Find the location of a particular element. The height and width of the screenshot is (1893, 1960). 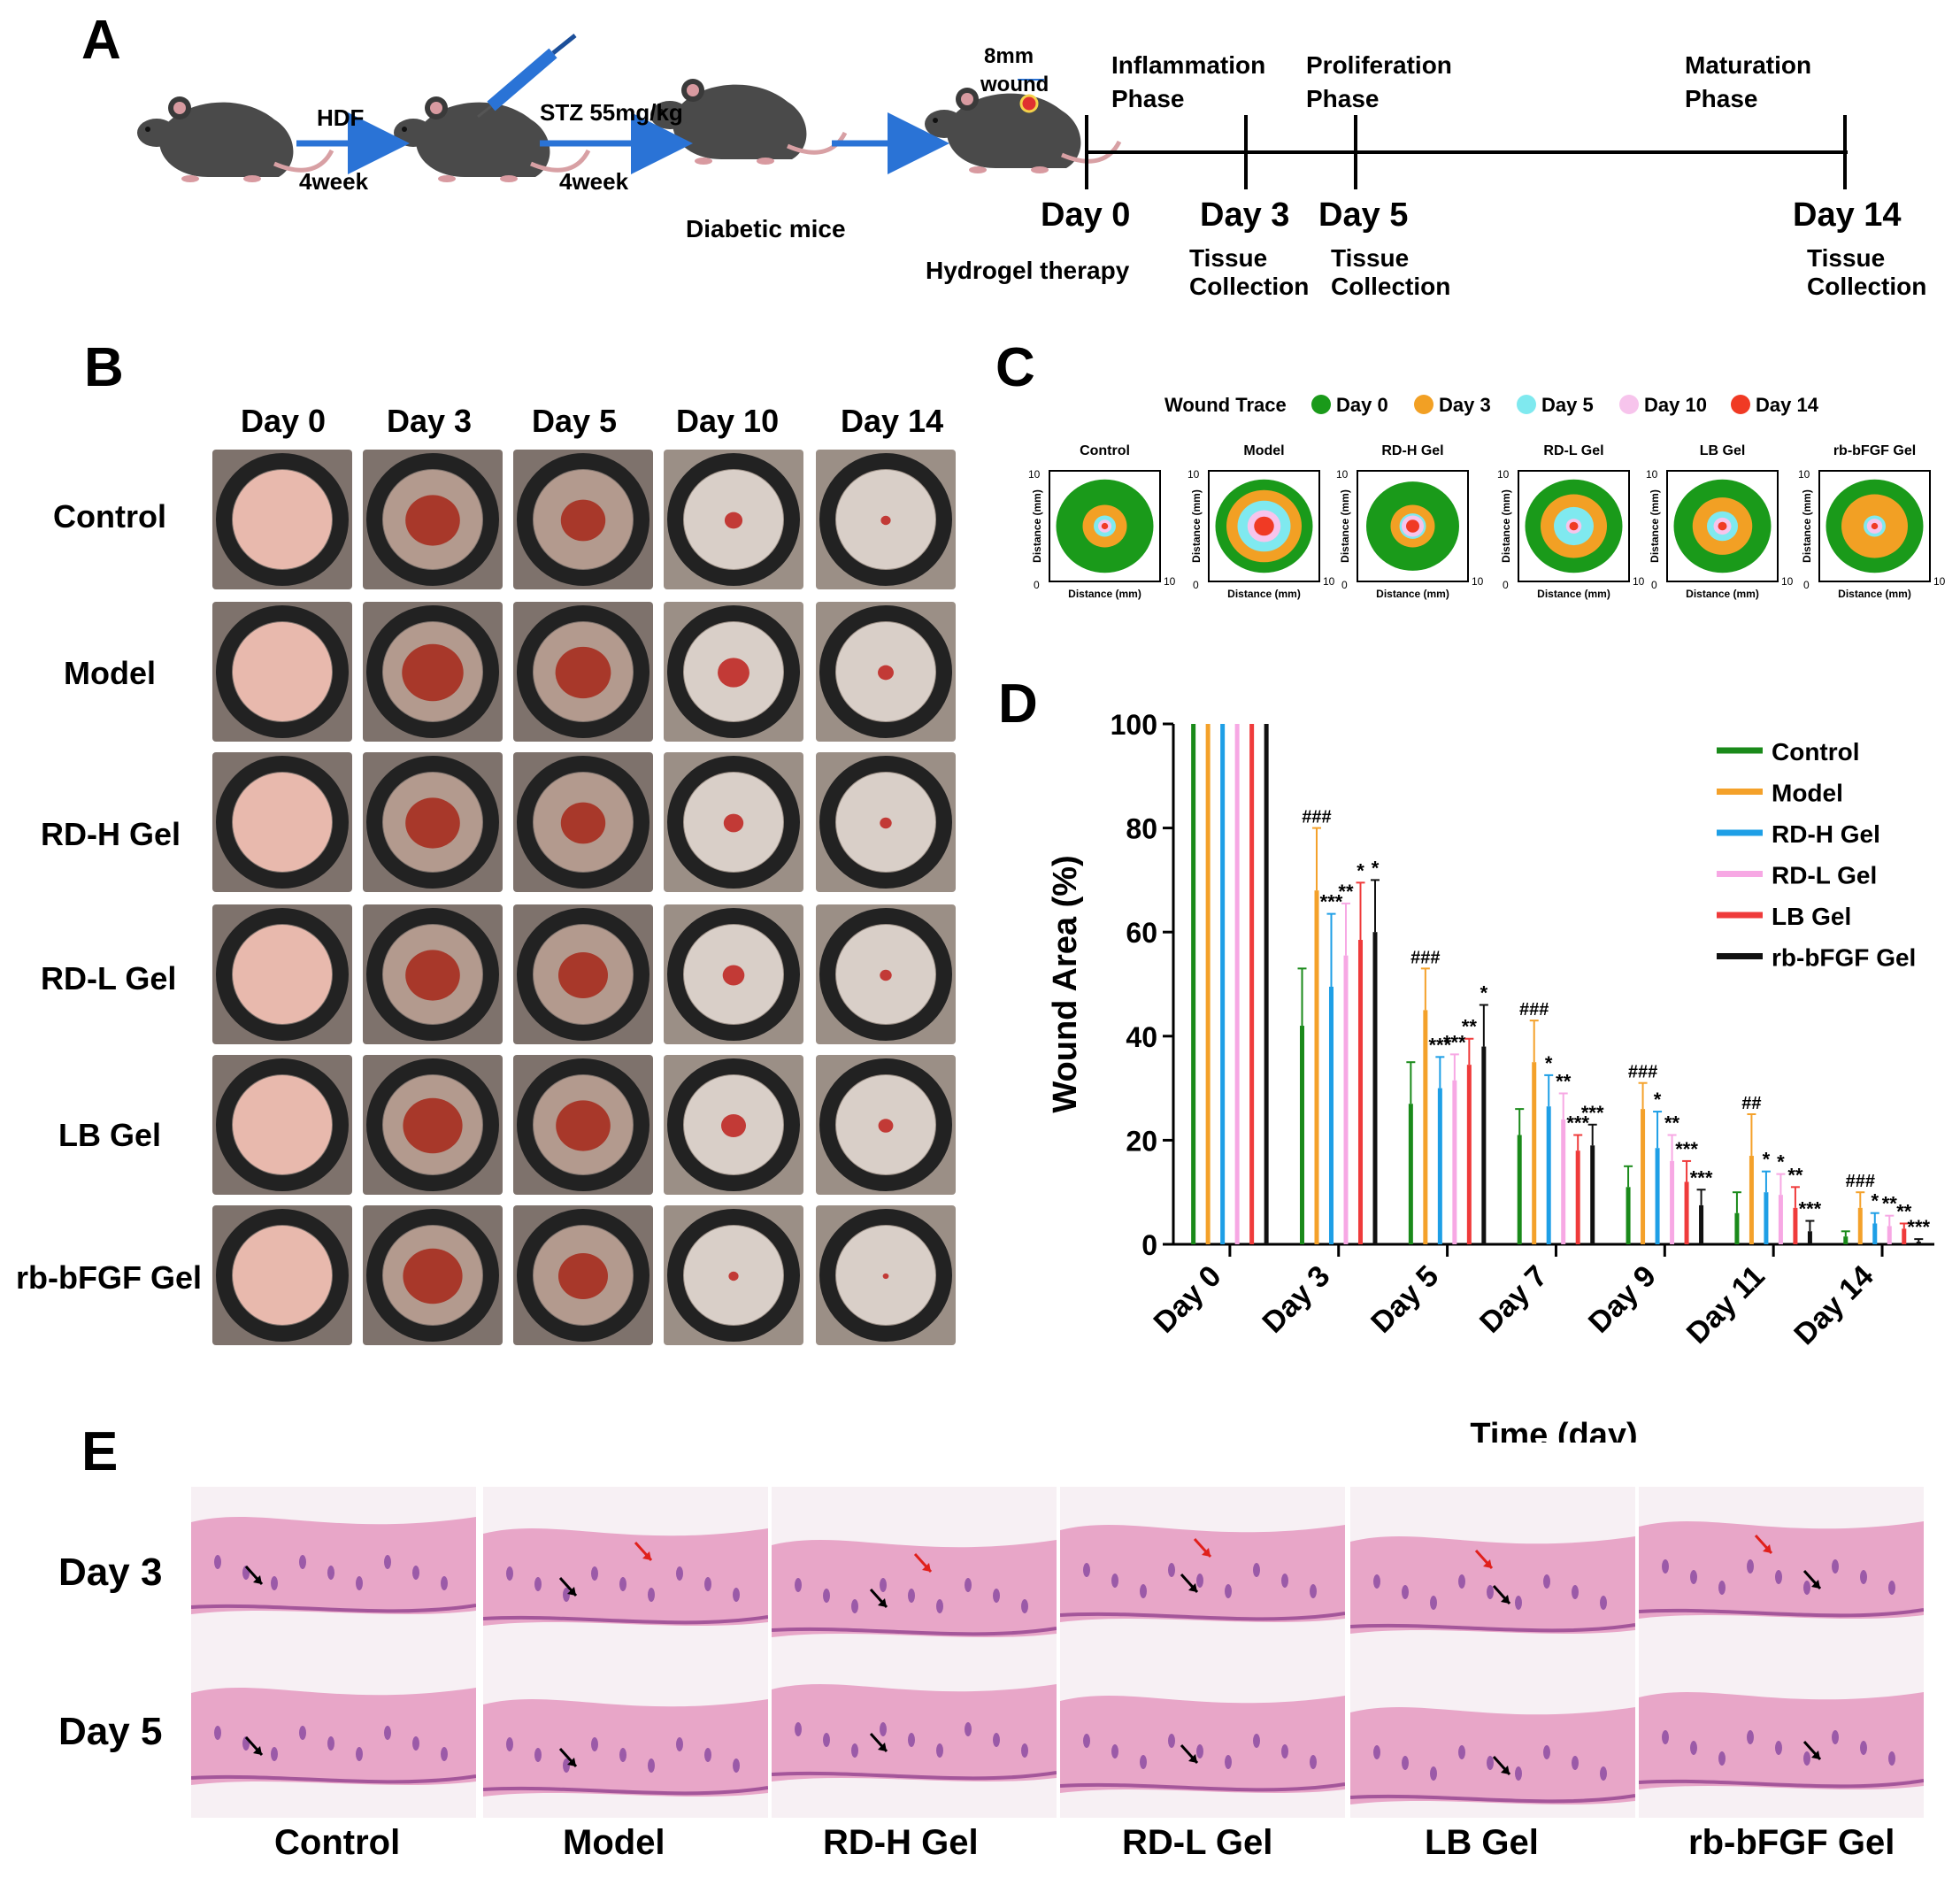

step1-duration: 4week is located at coordinates (334, 181).